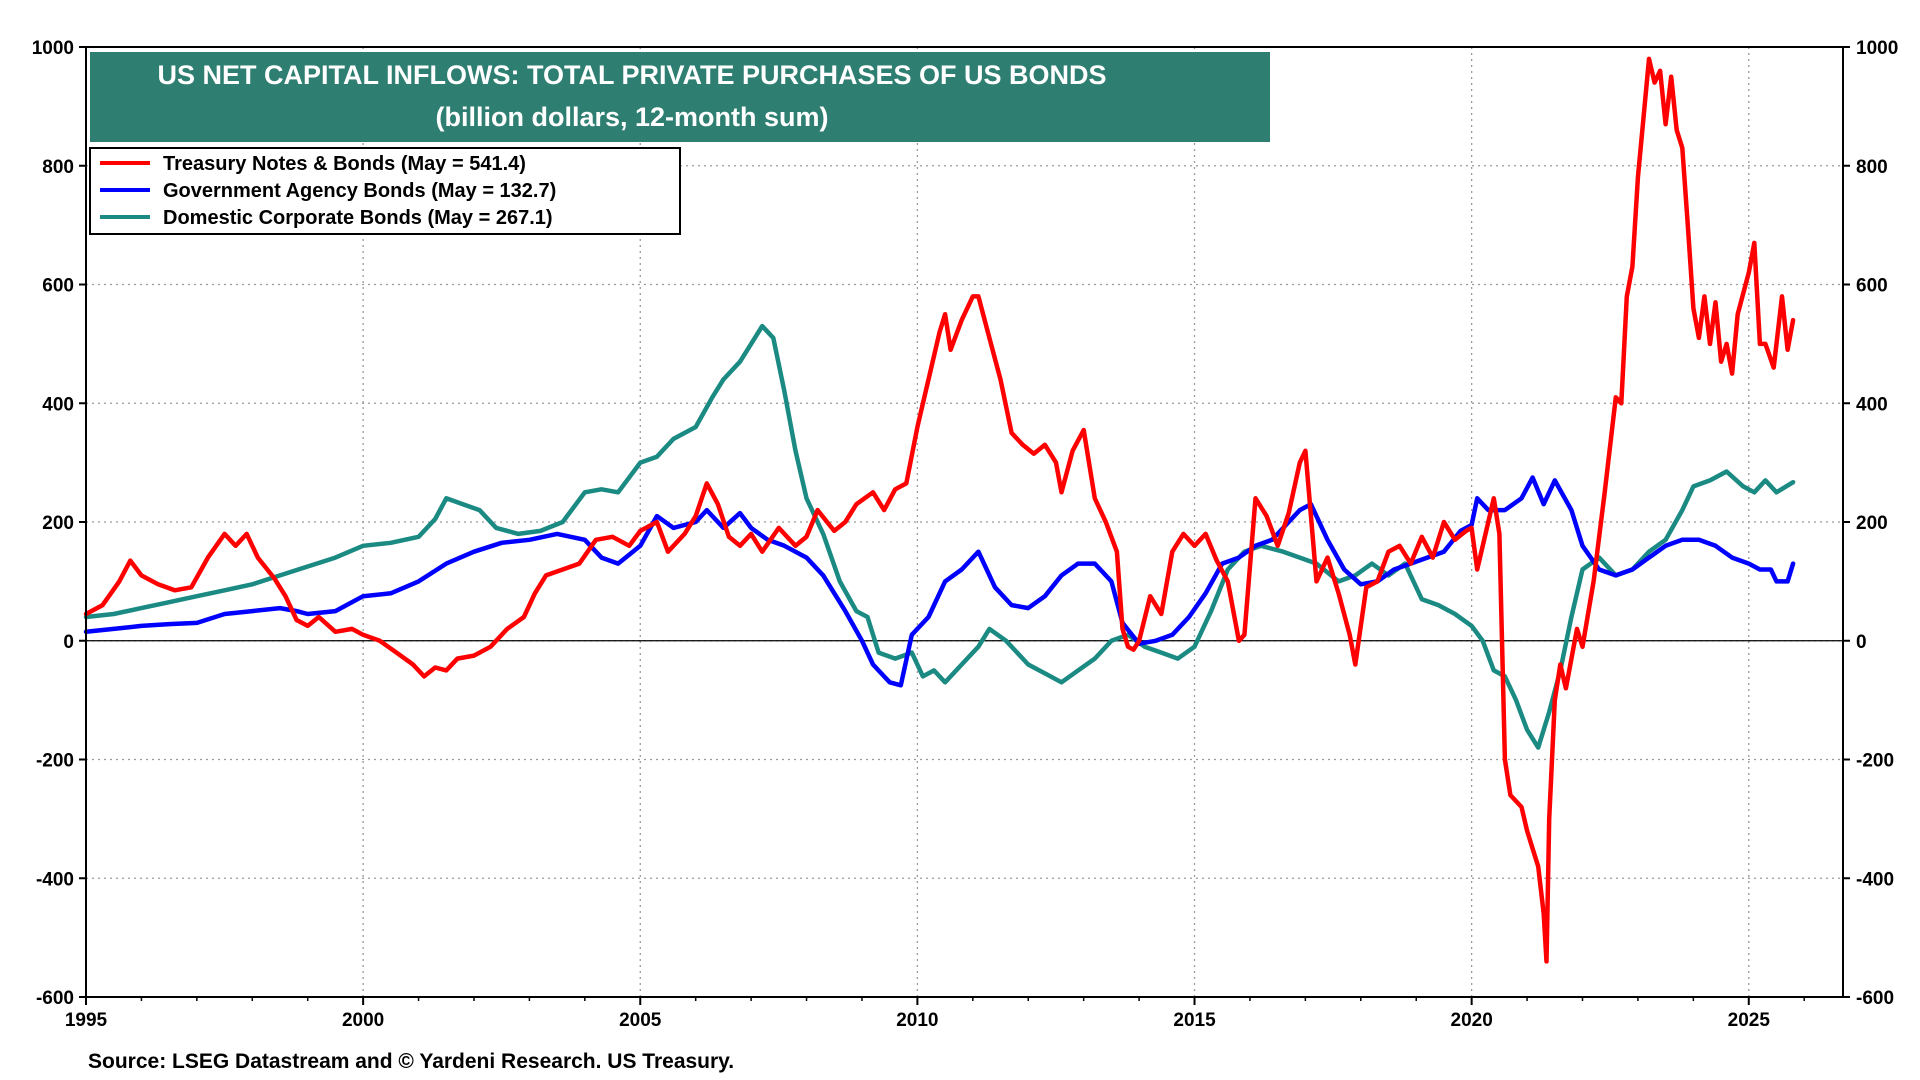 The width and height of the screenshot is (1920, 1080). What do you see at coordinates (1749, 1020) in the screenshot?
I see `x-tick-label: 2025` at bounding box center [1749, 1020].